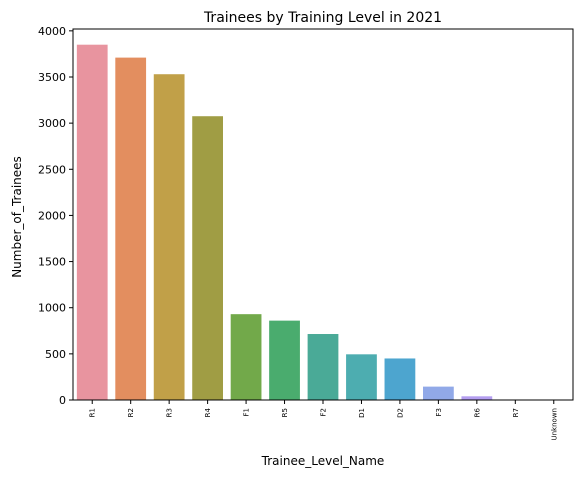  I want to click on y-axis-label: Number_of_Trainees, so click(17, 217).